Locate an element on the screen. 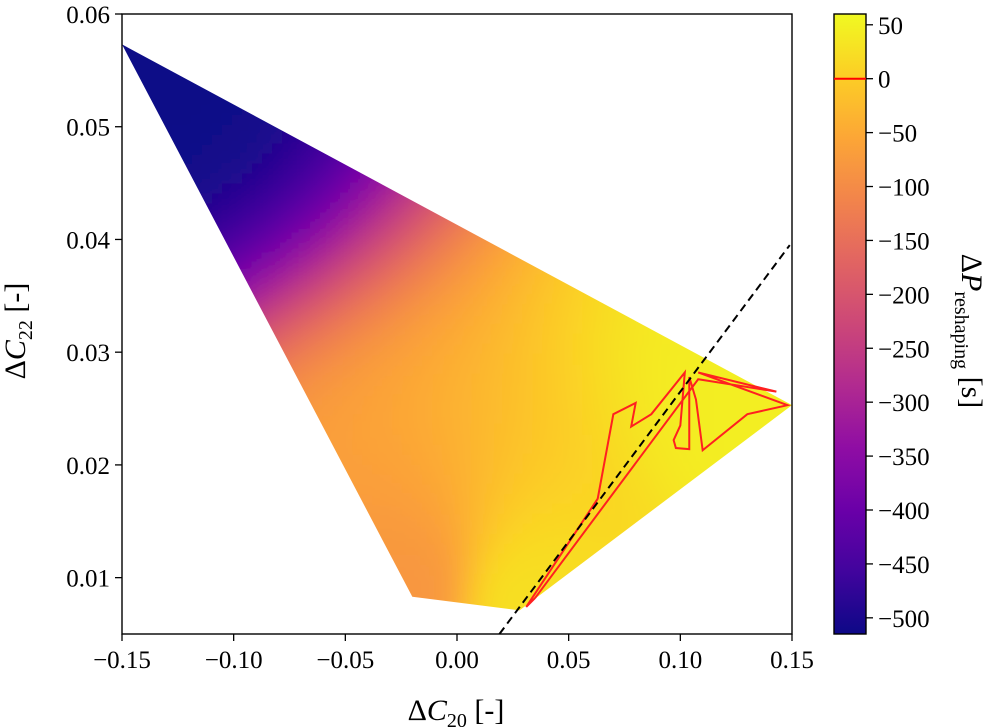 Image resolution: width=997 pixels, height=728 pixels. y-axis-ticks: 0.010.020.030.040.050.06 is located at coordinates (94, 297).